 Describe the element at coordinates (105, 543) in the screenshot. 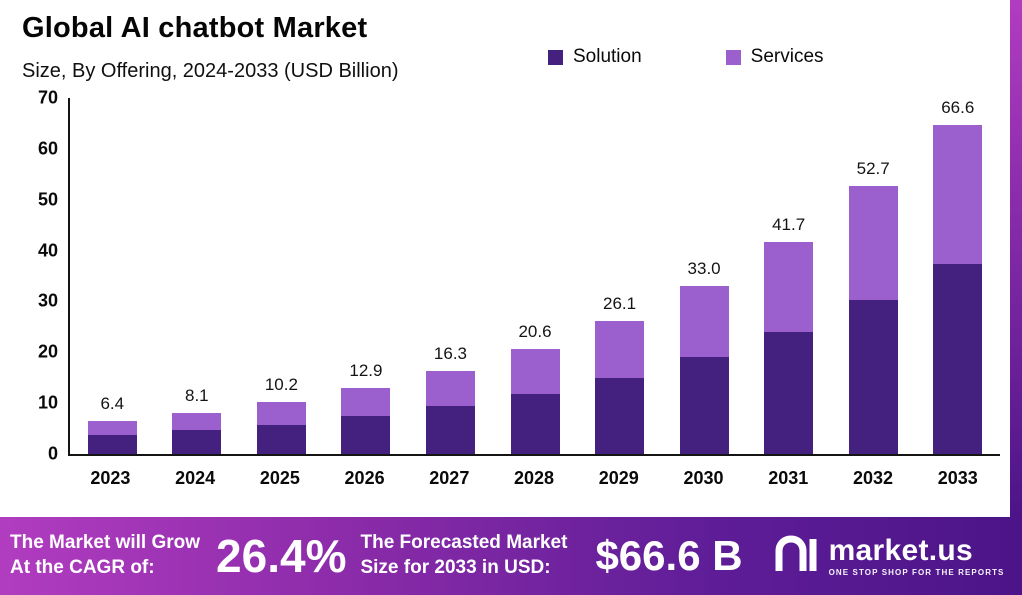

I see `banner-cagr-caption-line1: The Market will Grow` at that location.